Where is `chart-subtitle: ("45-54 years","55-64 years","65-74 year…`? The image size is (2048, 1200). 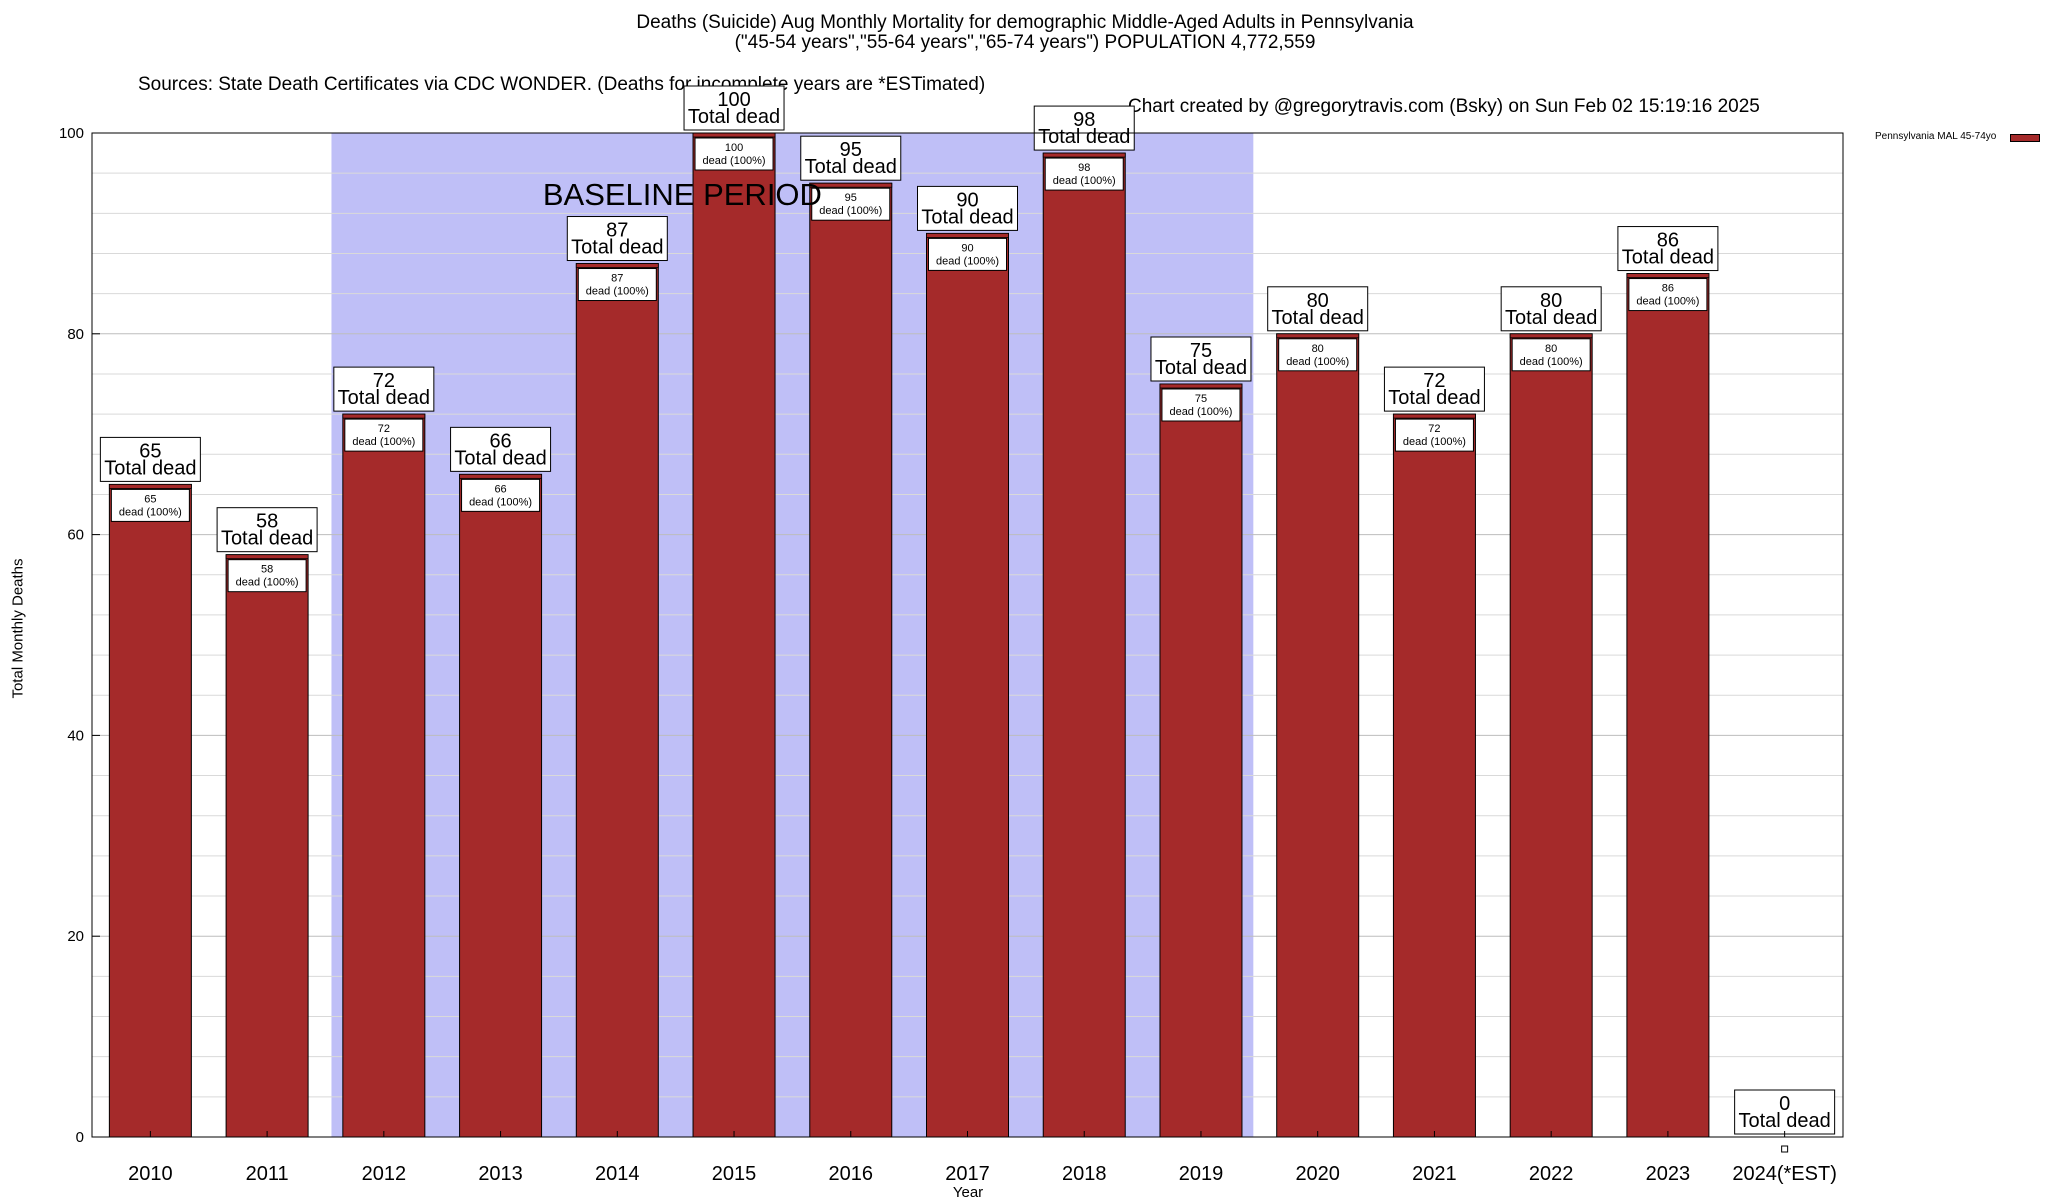 chart-subtitle: ("45-54 years","55-64 years","65-74 year… is located at coordinates (1025, 42).